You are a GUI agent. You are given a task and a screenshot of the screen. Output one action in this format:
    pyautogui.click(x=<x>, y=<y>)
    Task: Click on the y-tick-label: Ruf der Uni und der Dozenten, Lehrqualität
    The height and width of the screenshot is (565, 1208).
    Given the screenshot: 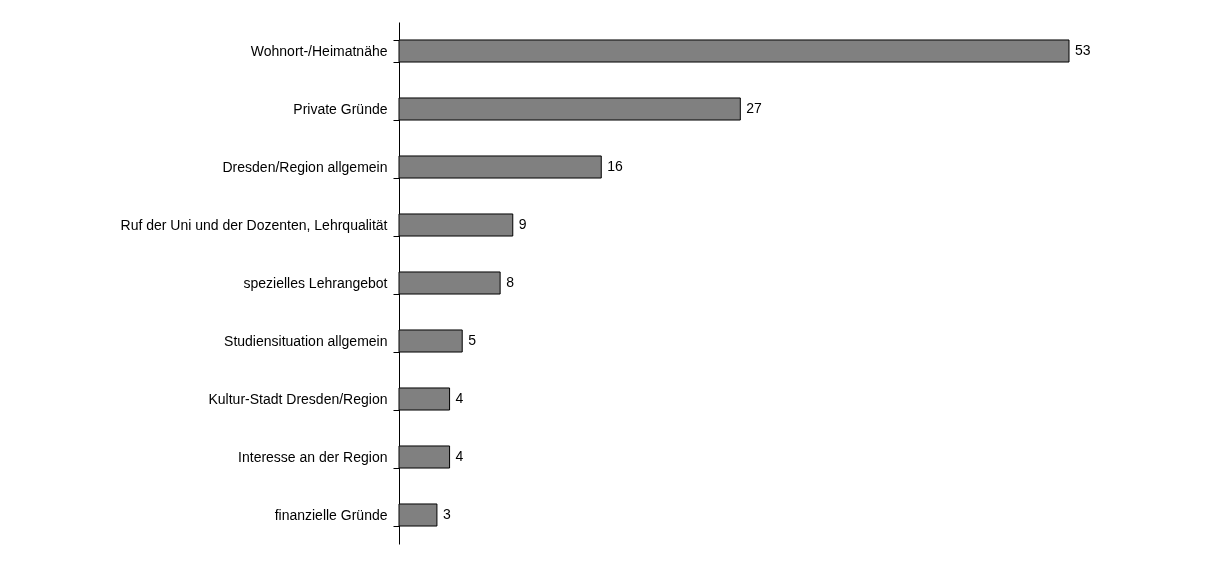 What is the action you would take?
    pyautogui.click(x=254, y=224)
    